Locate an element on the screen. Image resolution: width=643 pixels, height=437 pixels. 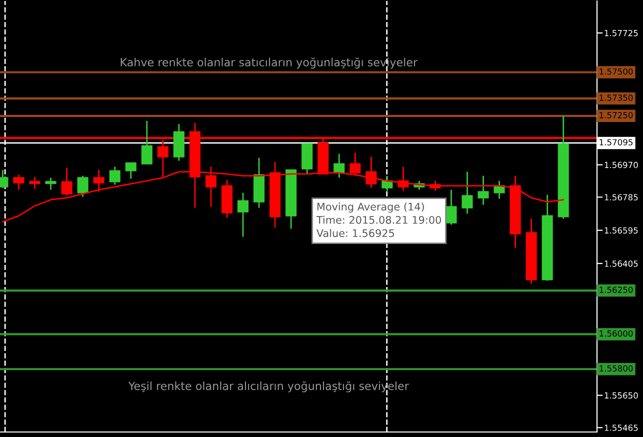
ref-line-label: 1.57500 is located at coordinates (616, 71).